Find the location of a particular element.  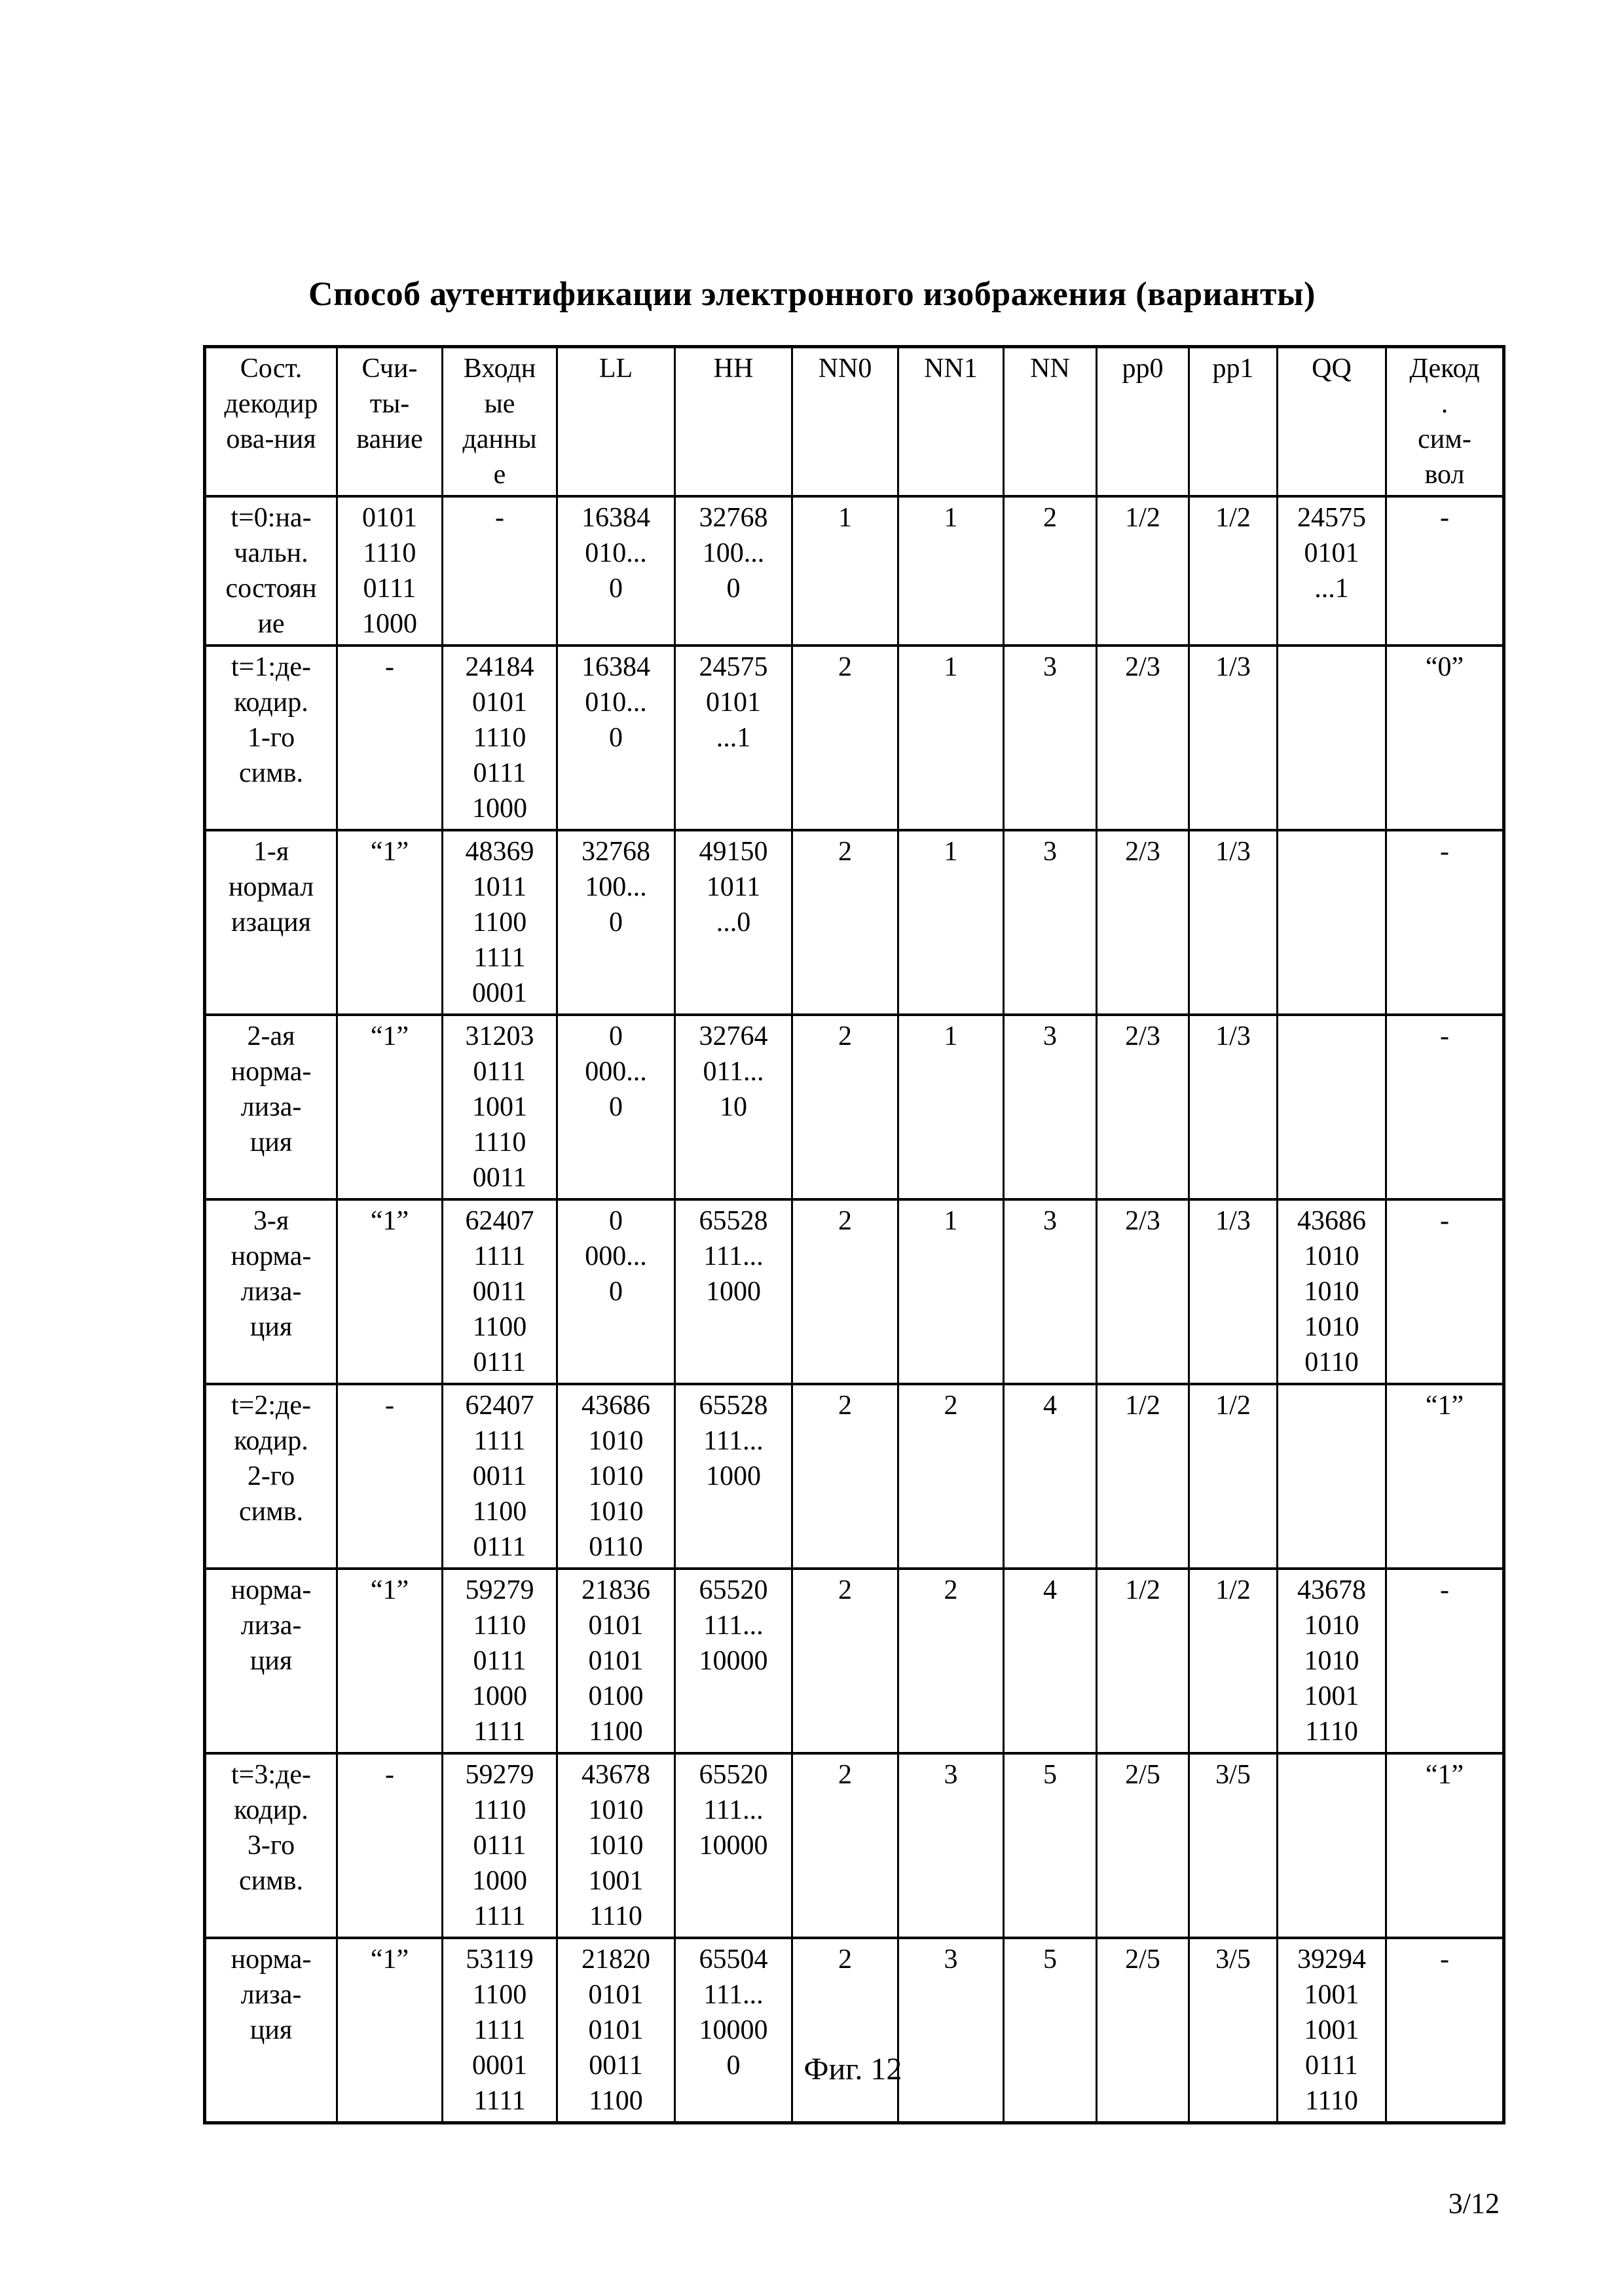

column-header: LL is located at coordinates (616, 421).